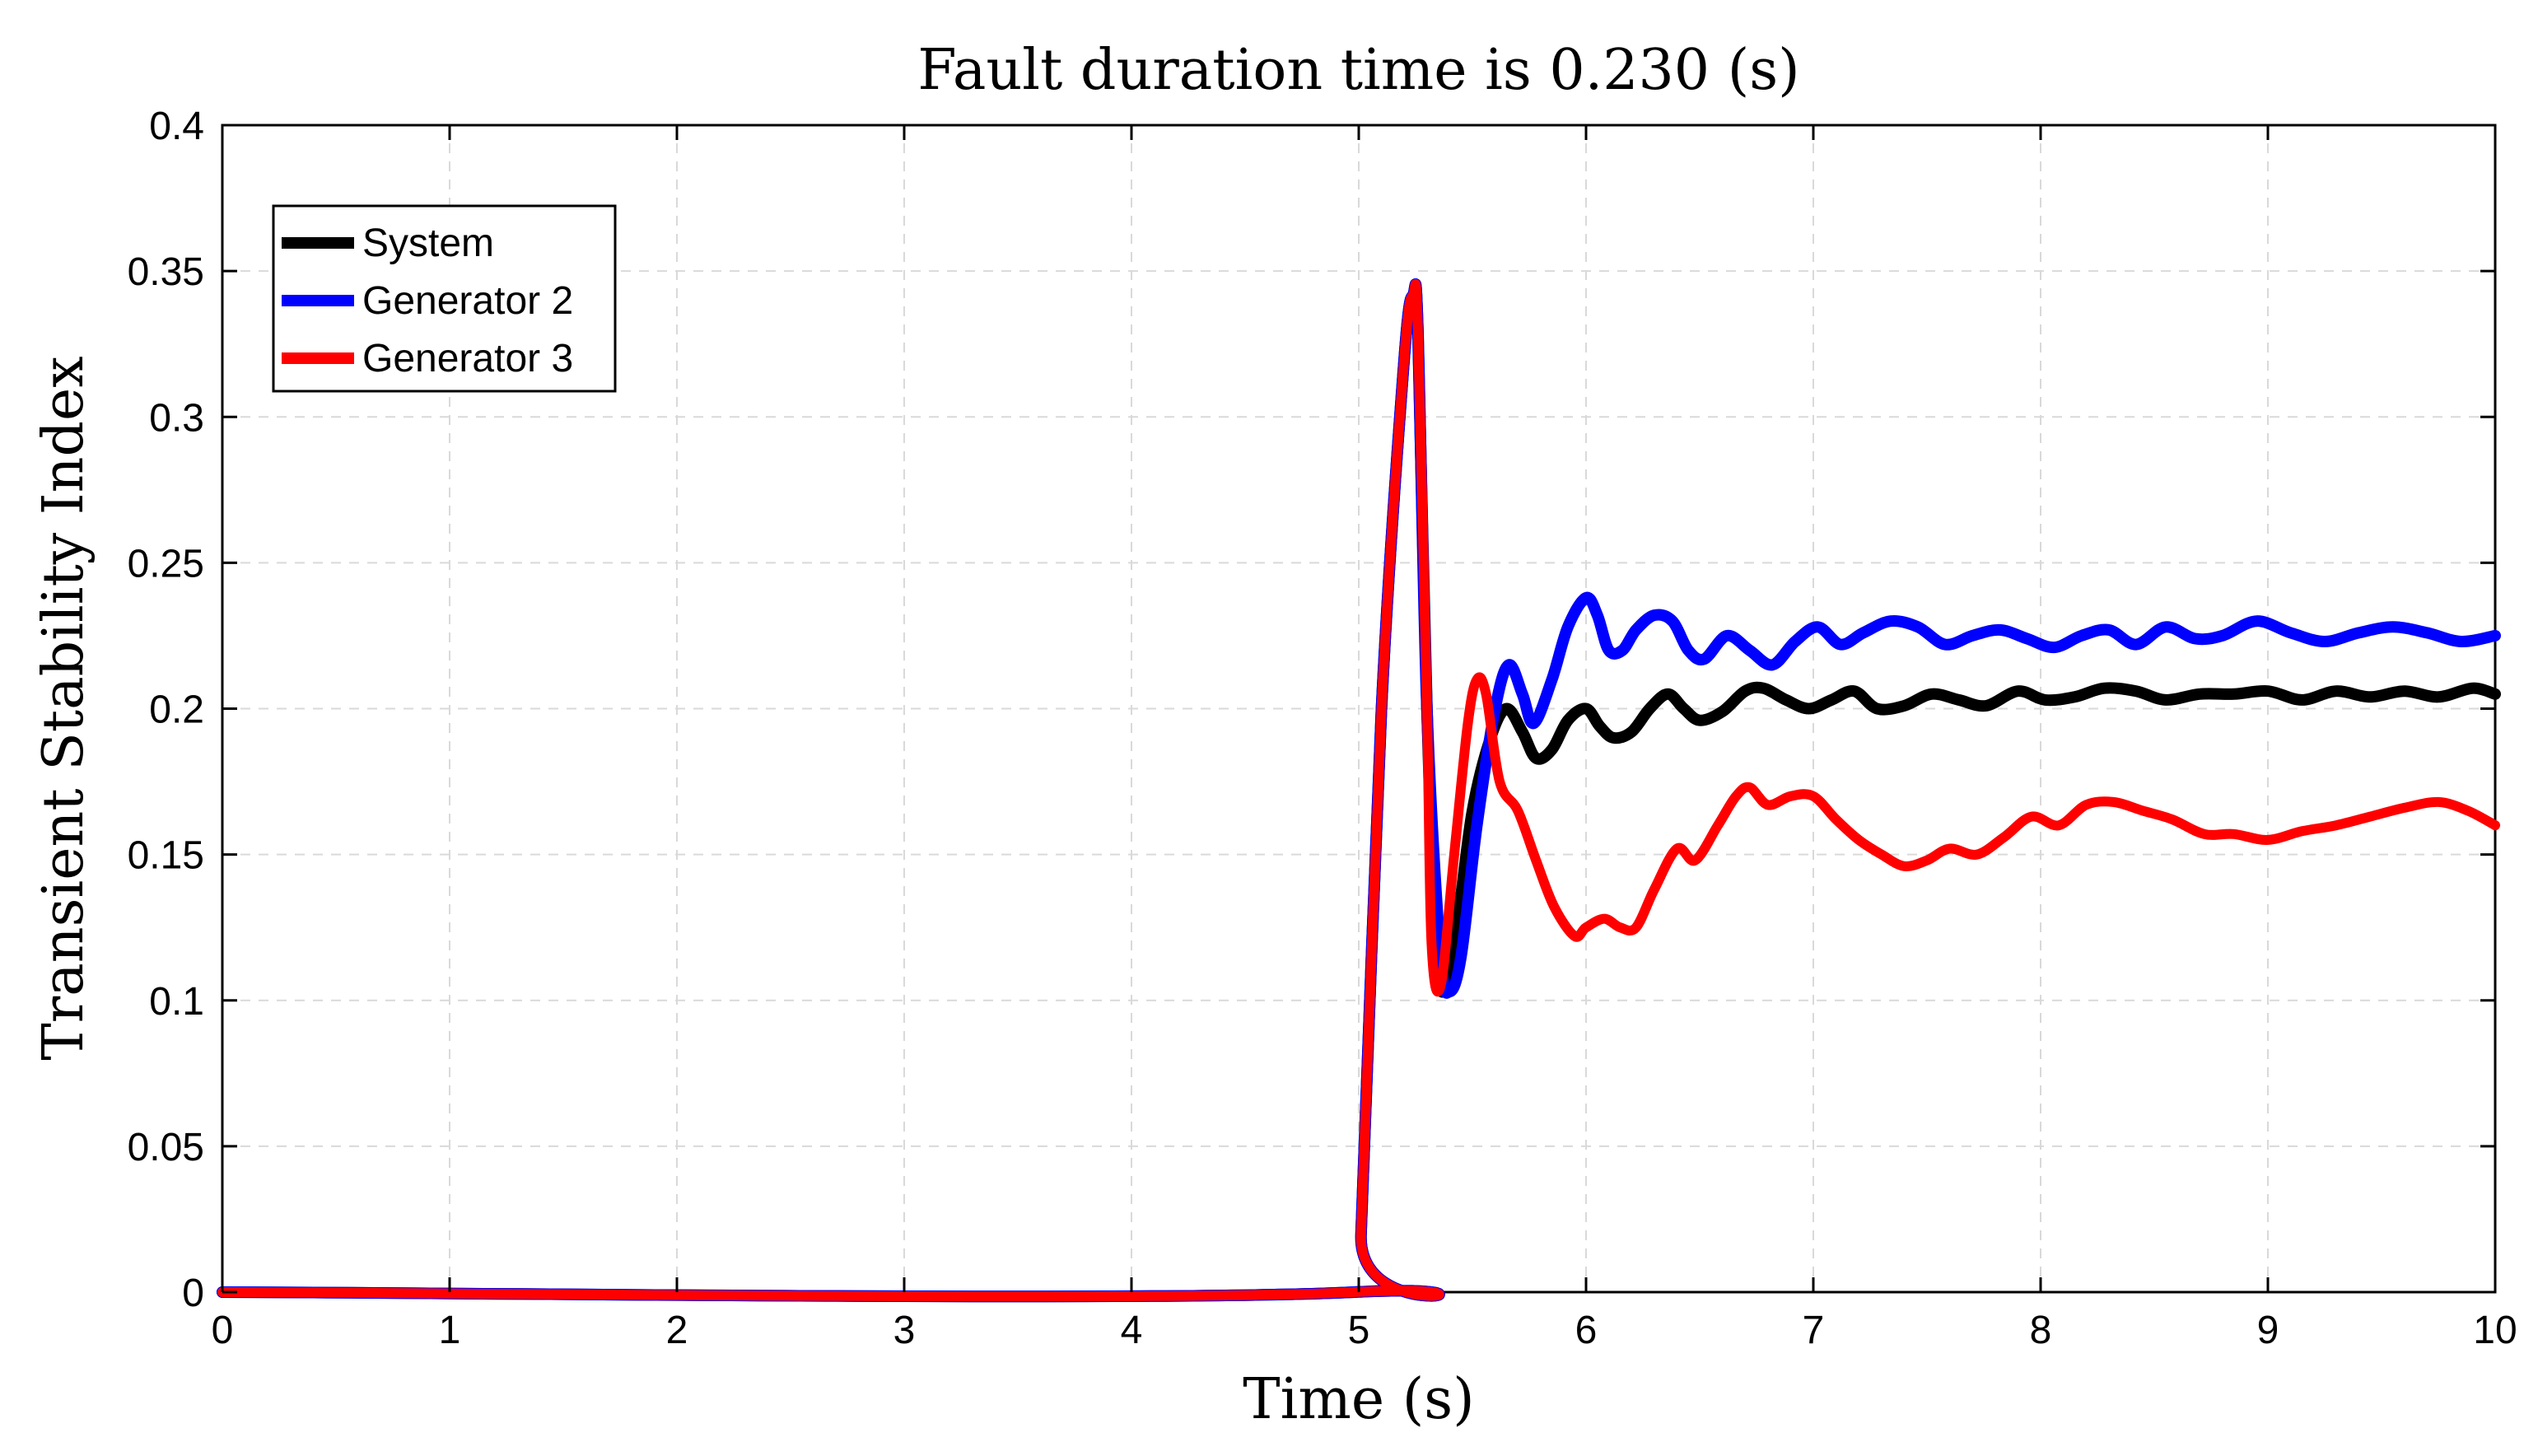 This screenshot has width=2538, height=1456. Describe the element at coordinates (1358, 70) in the screenshot. I see `chart-title: Fault duration time is 0.230 (s)` at that location.